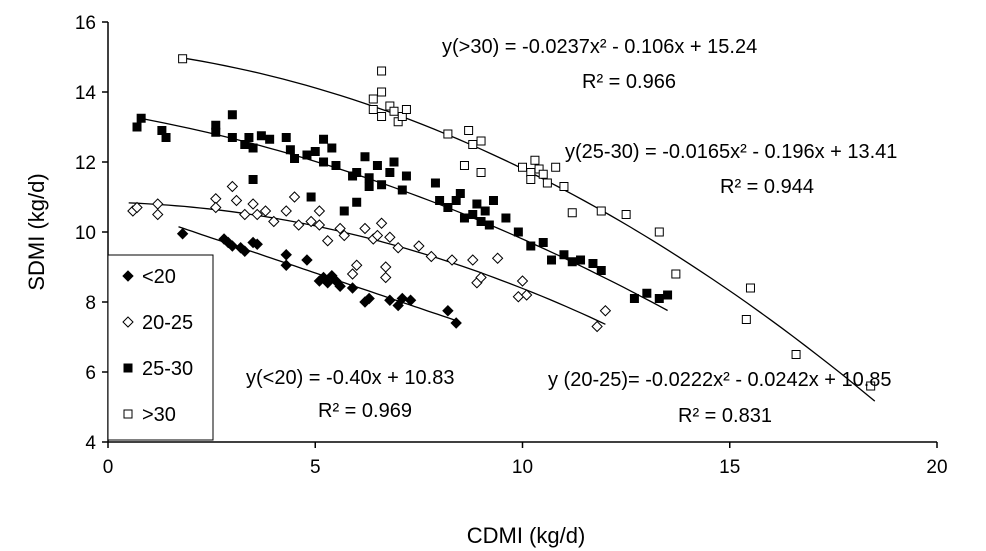 This screenshot has height=551, width=986. What do you see at coordinates (85, 233) in the screenshot?
I see `y-tick-label: 10` at bounding box center [85, 233].